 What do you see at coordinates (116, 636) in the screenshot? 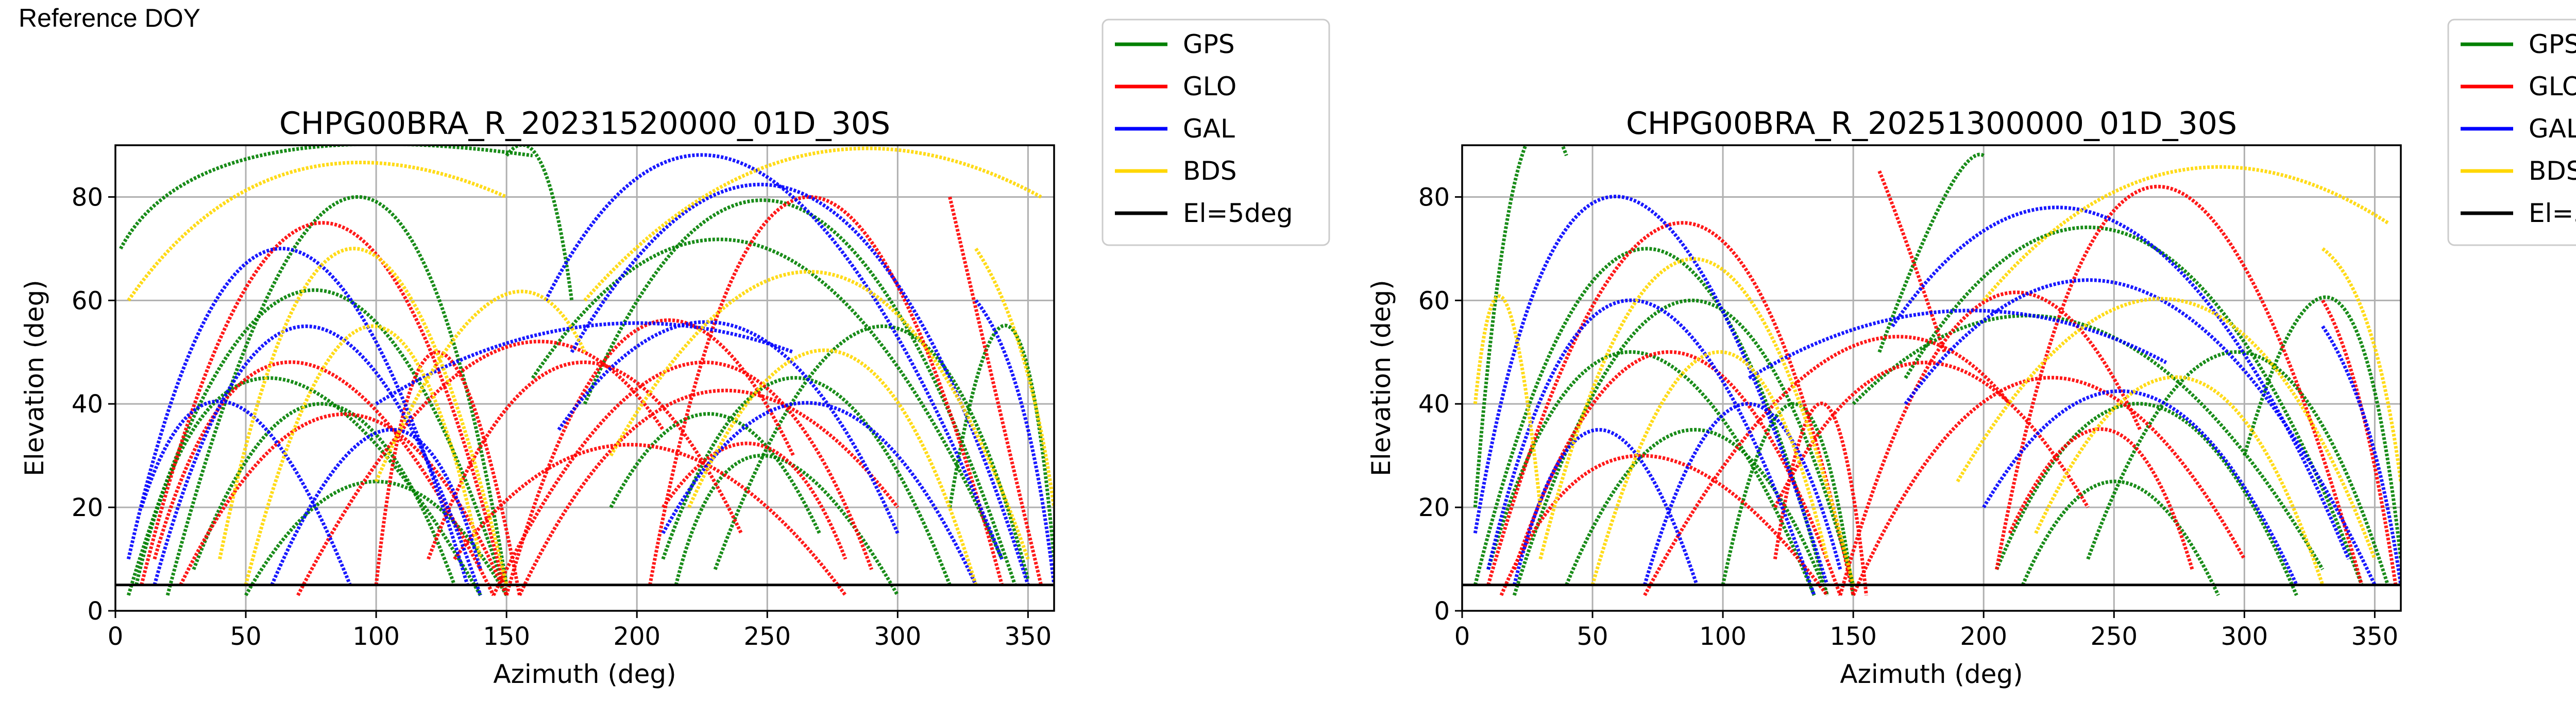
I see `x-tick-label: 0` at bounding box center [116, 636].